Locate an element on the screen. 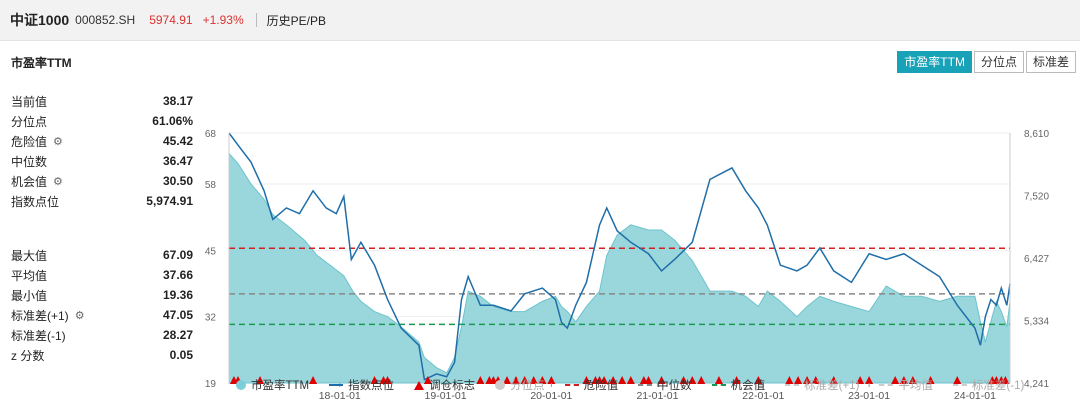  stat-label-text: 中位数 is located at coordinates (29, 161).